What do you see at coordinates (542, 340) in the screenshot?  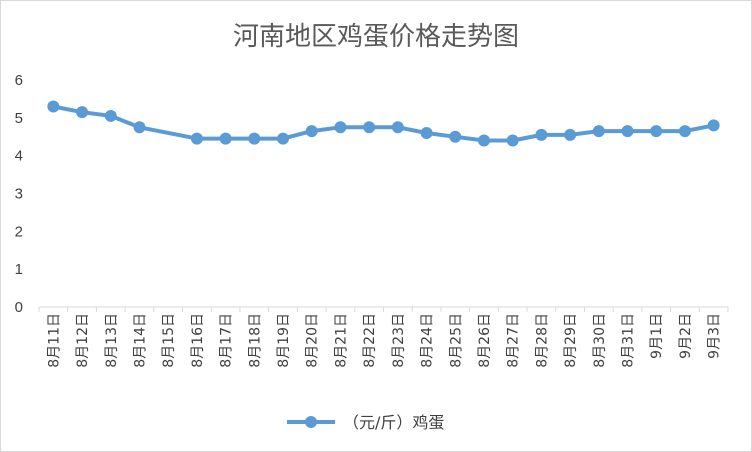 I see `x-tick-label: 8月28日` at bounding box center [542, 340].